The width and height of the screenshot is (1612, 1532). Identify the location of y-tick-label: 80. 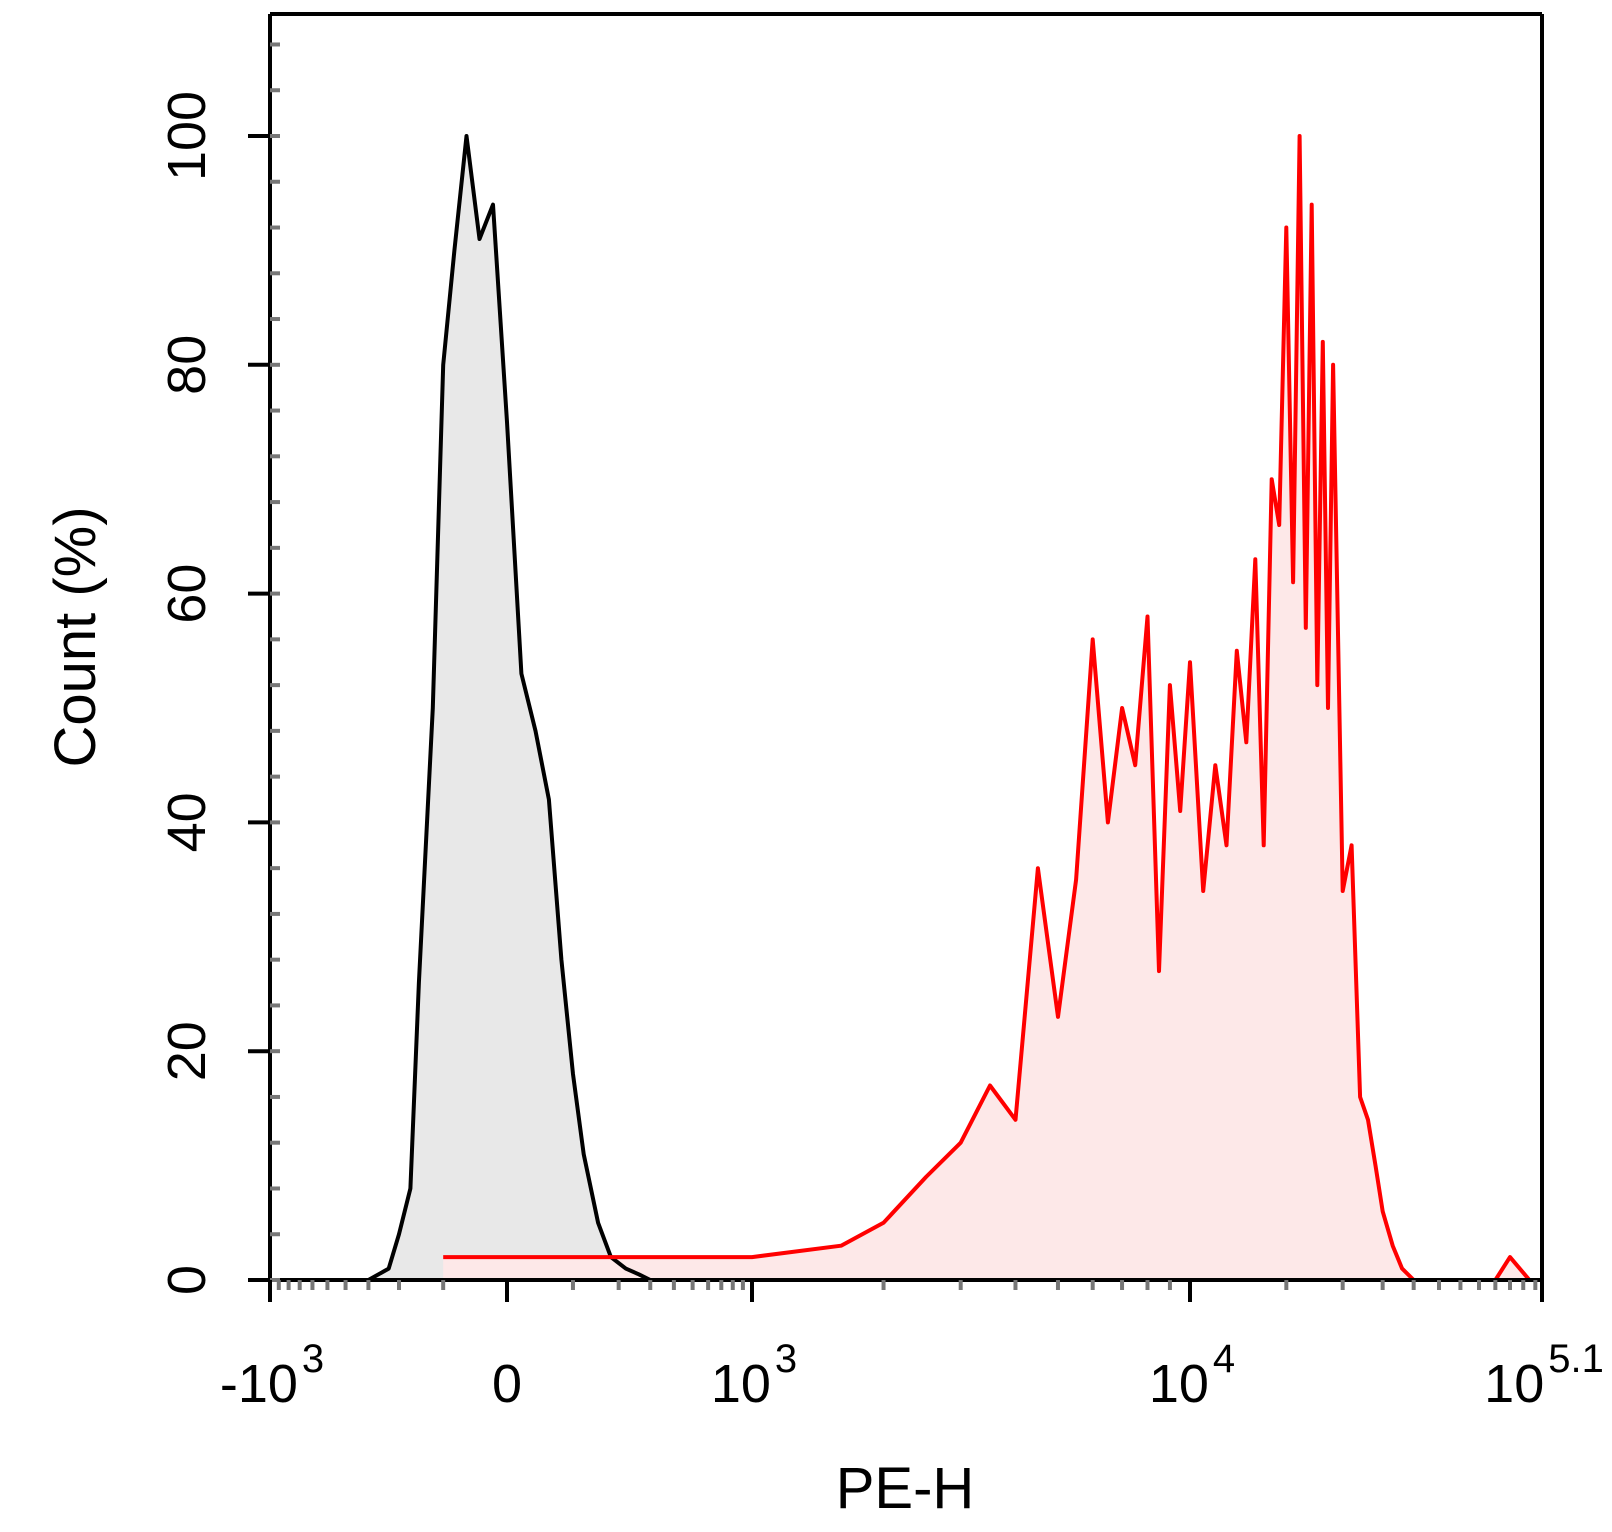
(187, 365).